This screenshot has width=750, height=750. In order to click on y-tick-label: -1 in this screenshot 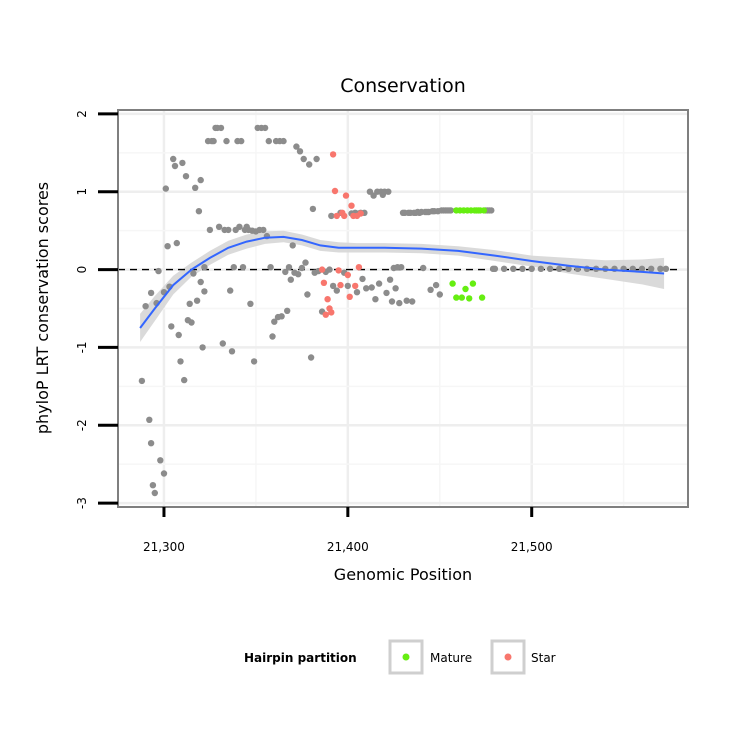, I will do `click(82, 347)`.